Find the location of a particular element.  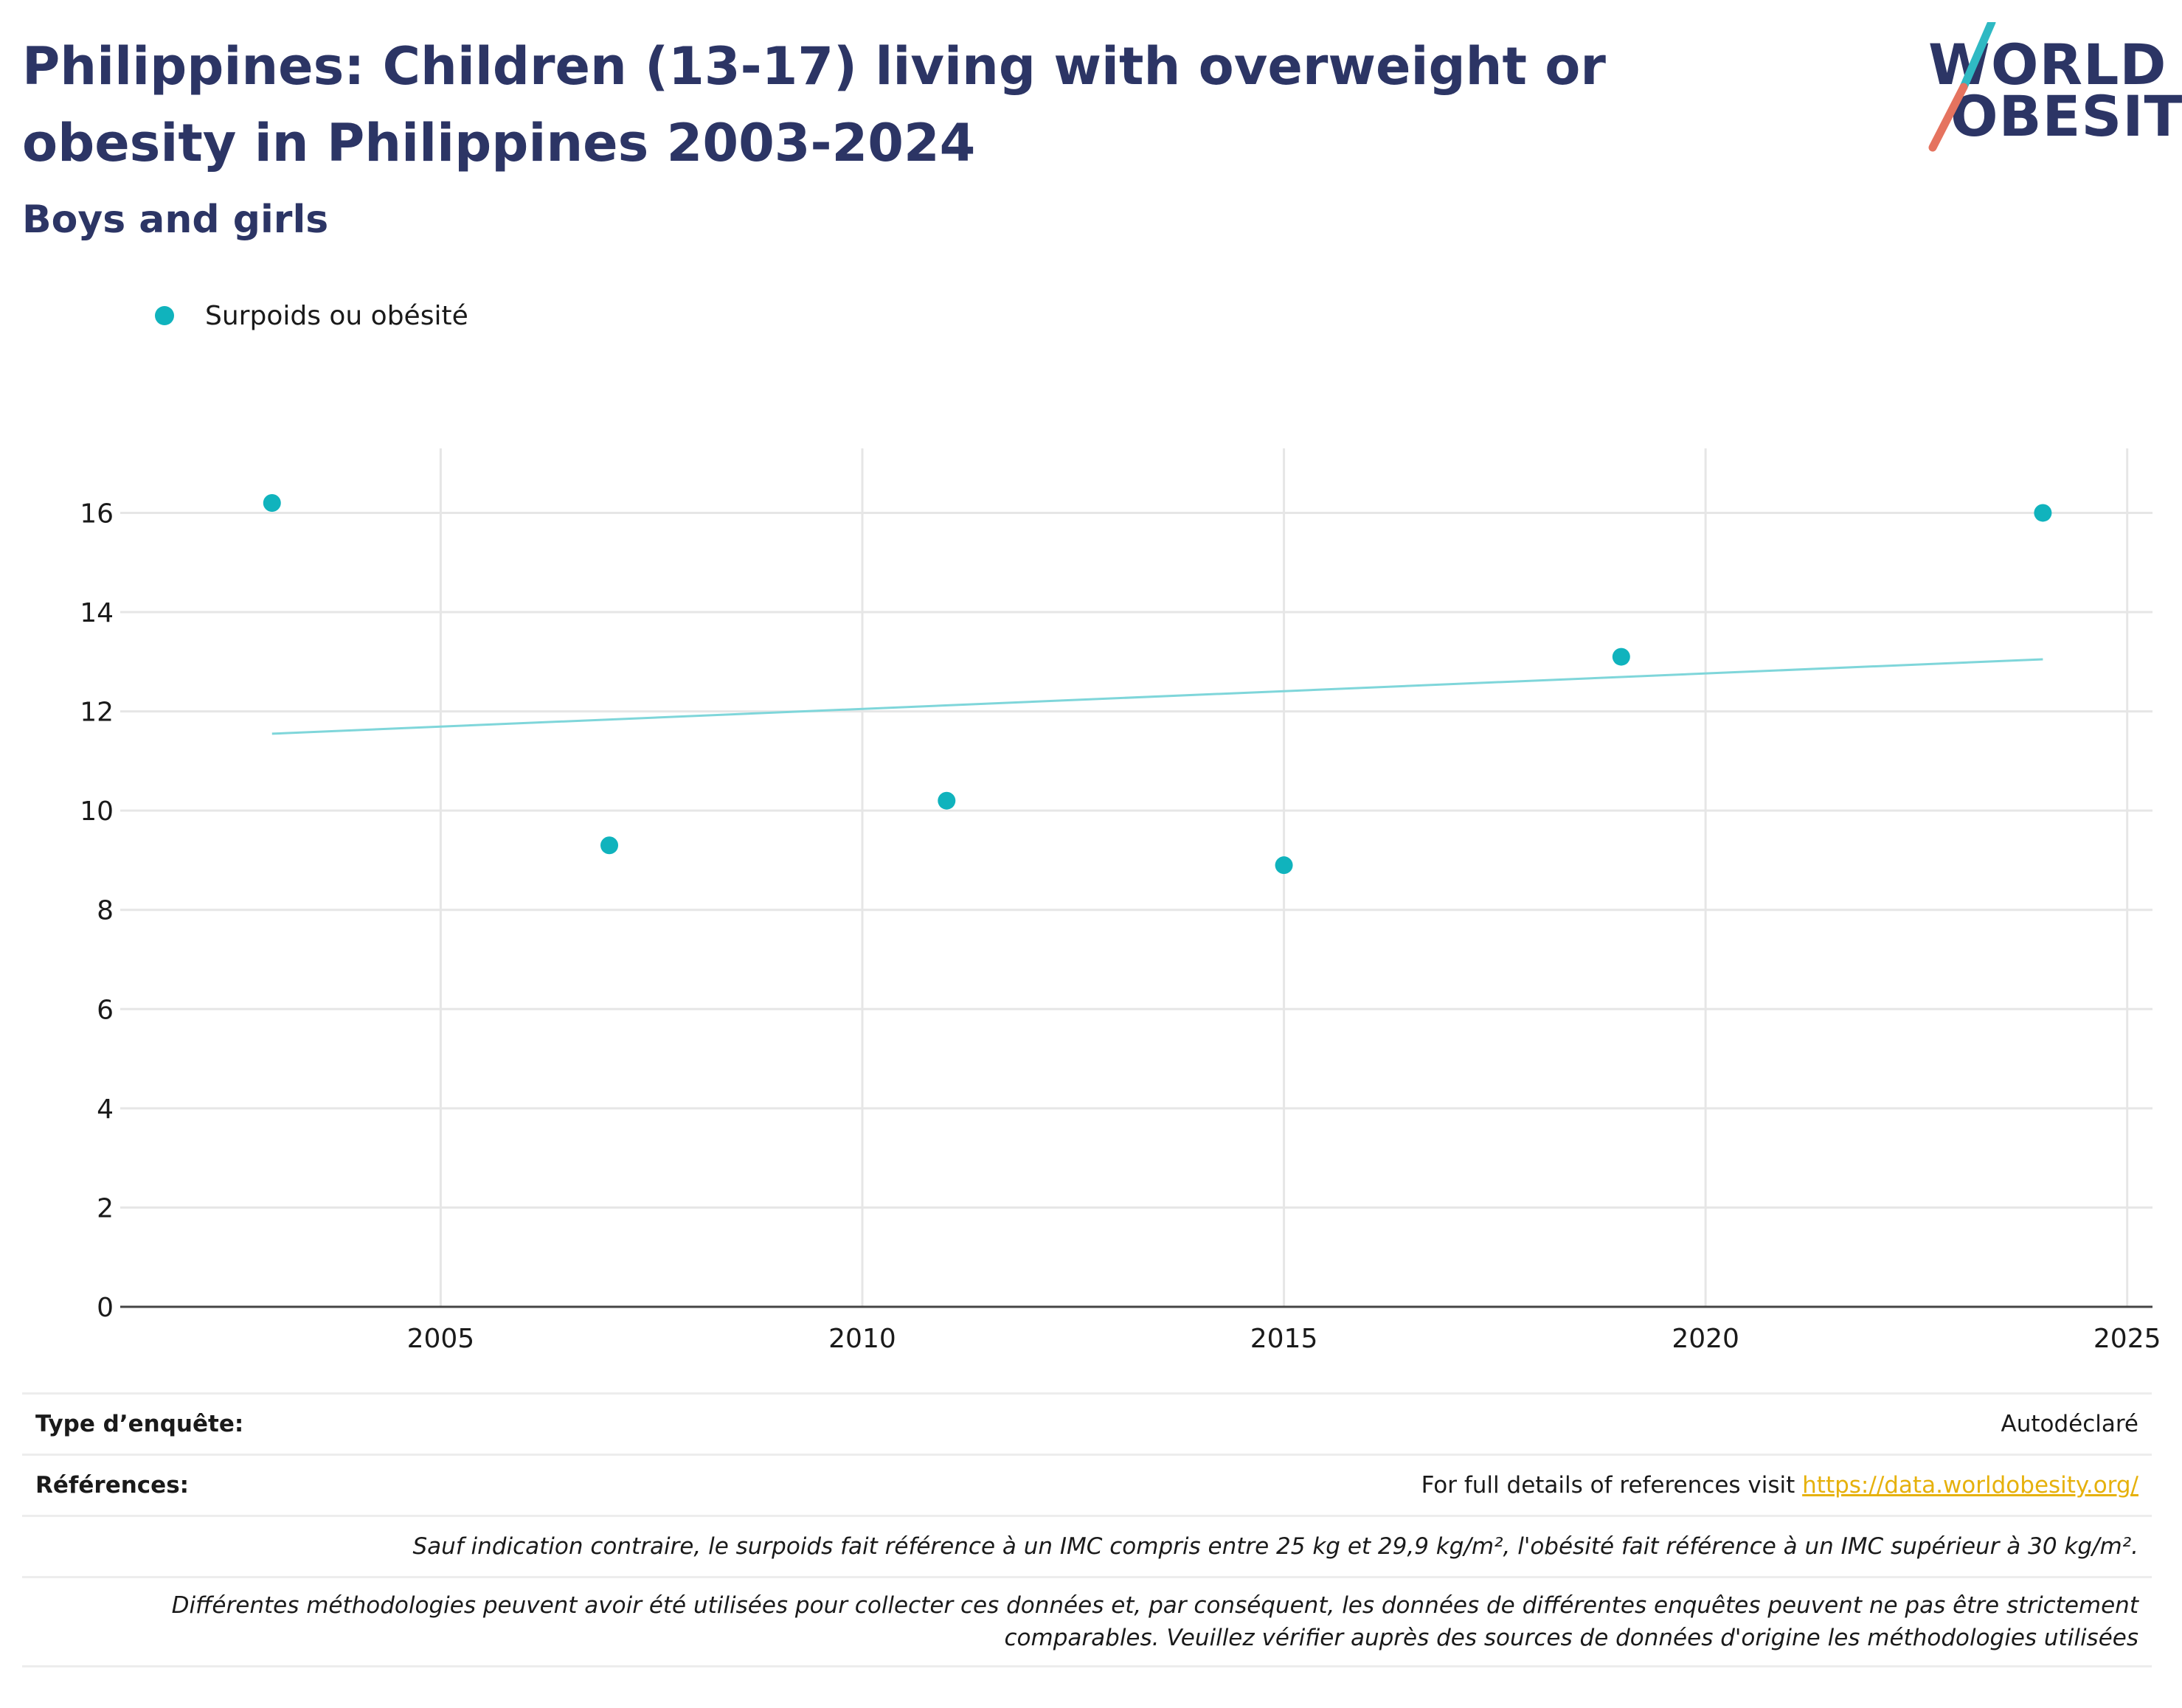

y-tick-label: 4 is located at coordinates (105, 1109).